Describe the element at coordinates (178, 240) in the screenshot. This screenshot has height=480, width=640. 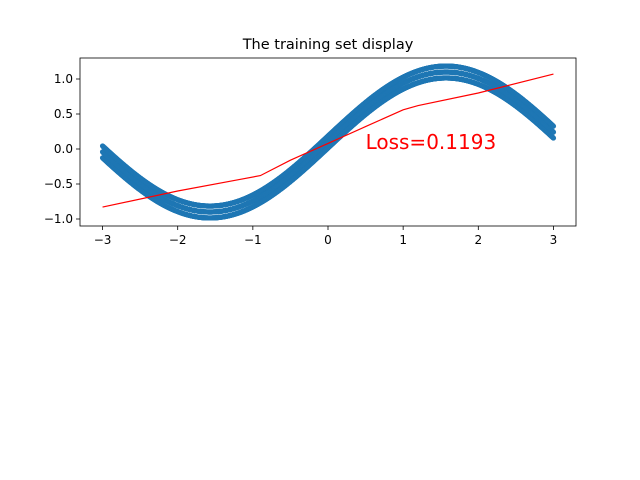
I see `x-tick-label: −2` at that location.